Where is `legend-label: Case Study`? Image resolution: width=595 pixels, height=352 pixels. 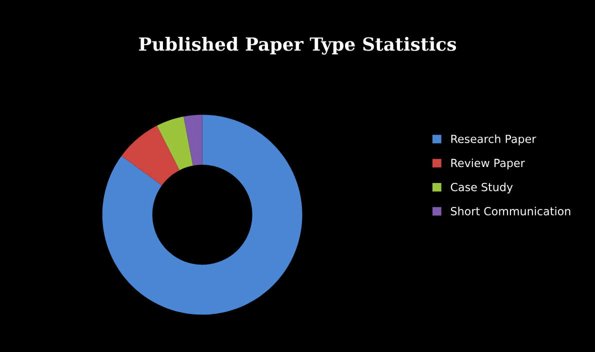 legend-label: Case Study is located at coordinates (481, 188).